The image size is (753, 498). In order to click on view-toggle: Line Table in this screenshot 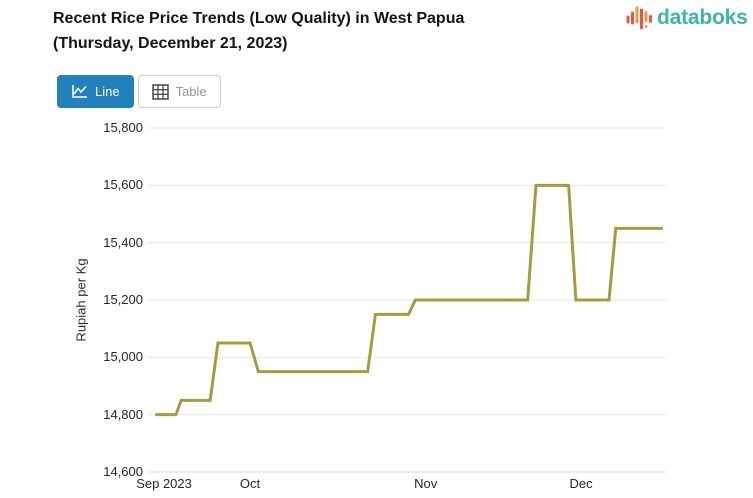, I will do `click(139, 91)`.